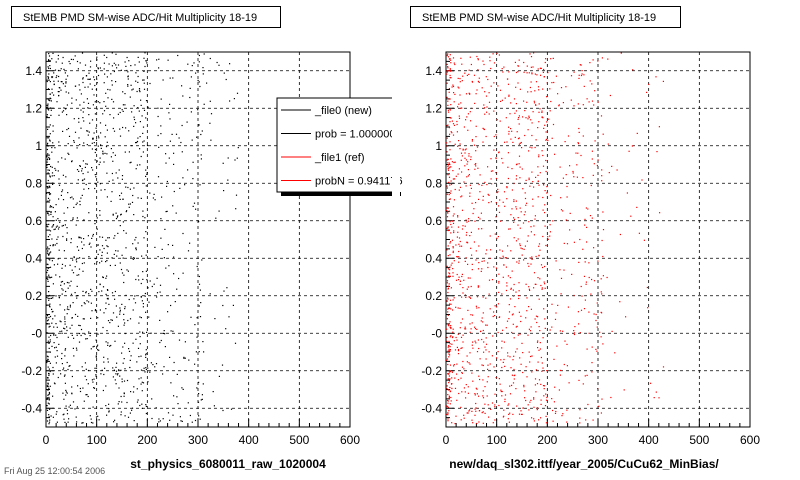 This screenshot has height=480, width=800. What do you see at coordinates (433, 296) in the screenshot?
I see `y-tick-label: 0.2` at bounding box center [433, 296].